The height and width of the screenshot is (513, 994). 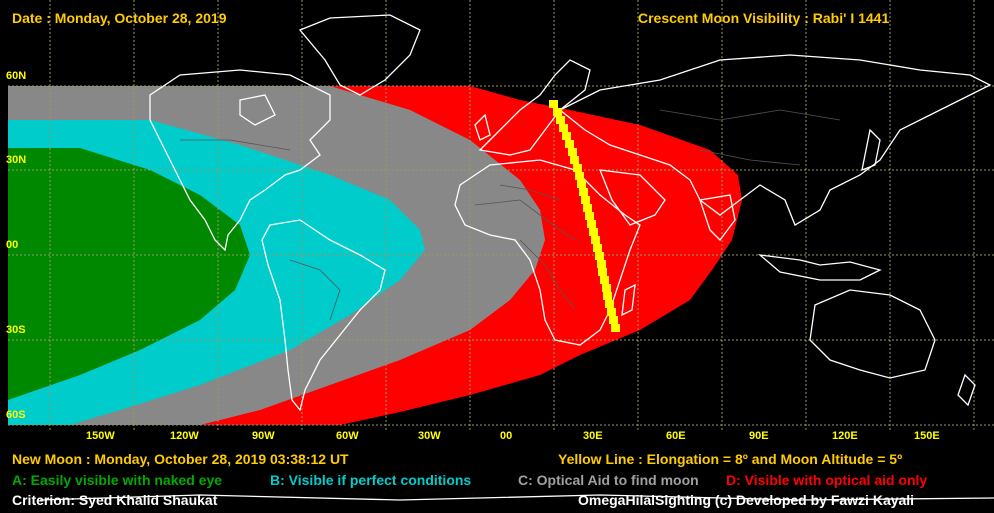 I want to click on lat-label-30s: 30S, so click(x=16, y=330).